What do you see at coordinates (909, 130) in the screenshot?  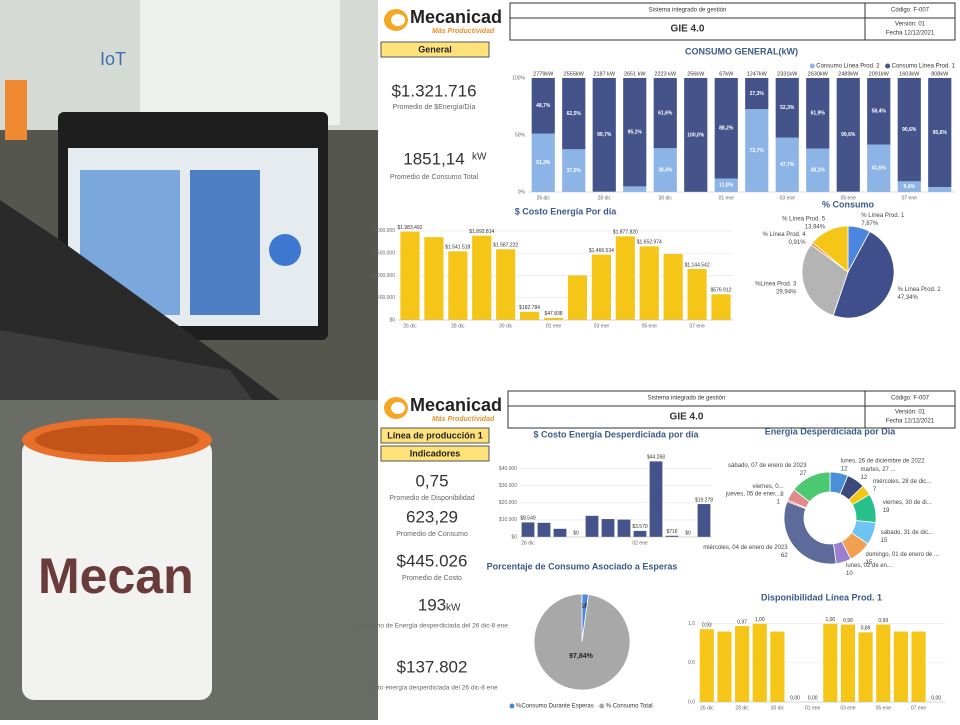 I see `bar-label: 90,6%` at bounding box center [909, 130].